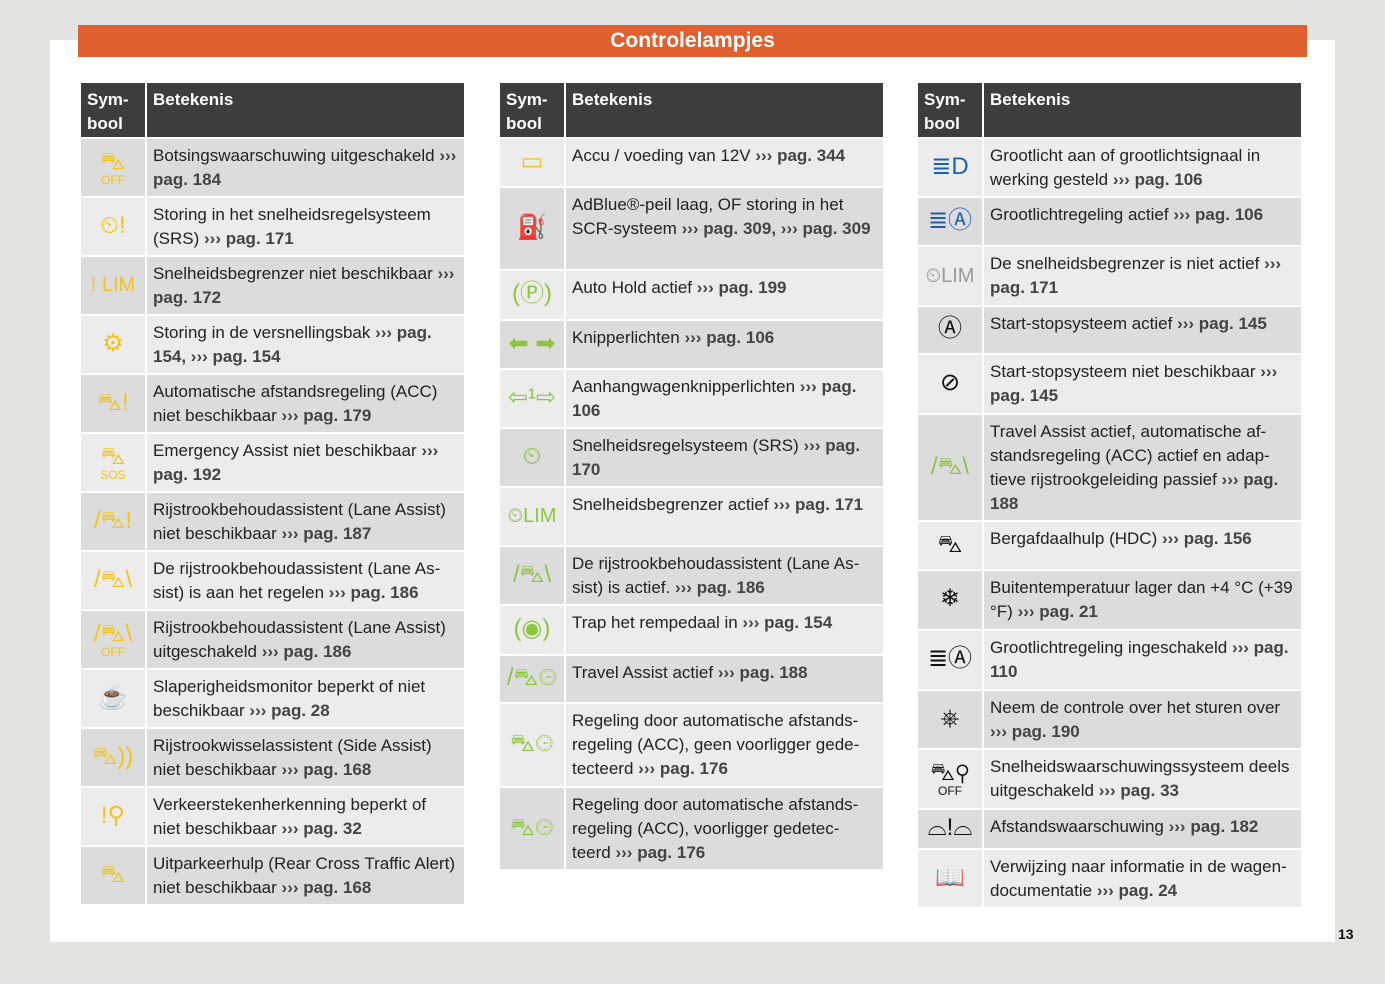 The image size is (1385, 984). What do you see at coordinates (532, 293) in the screenshot?
I see `auto-hold-icon: (Ⓟ)` at bounding box center [532, 293].